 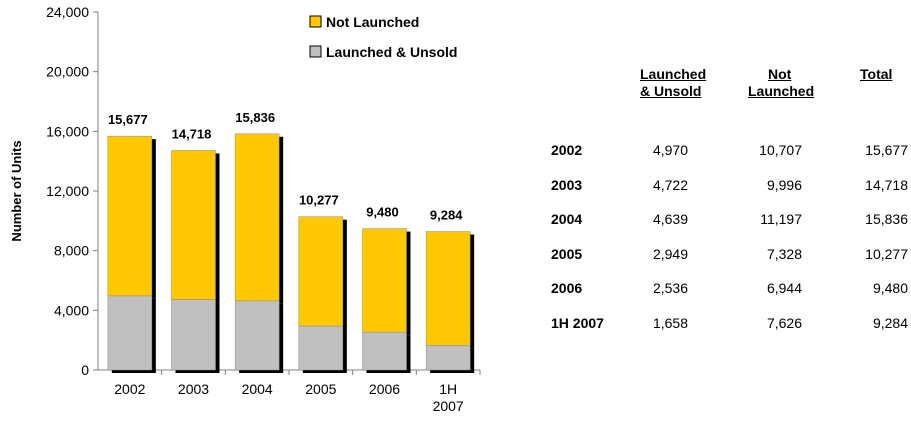 What do you see at coordinates (781, 219) in the screenshot?
I see `cell-not-launched: 11,197` at bounding box center [781, 219].